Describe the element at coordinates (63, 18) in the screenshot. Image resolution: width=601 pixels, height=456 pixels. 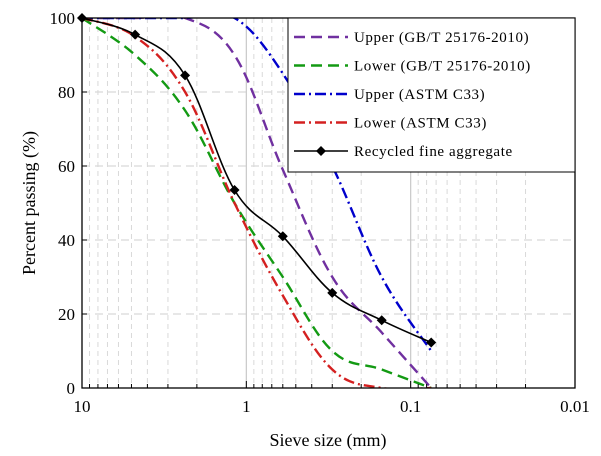
I see `y-tick-label: 100` at that location.